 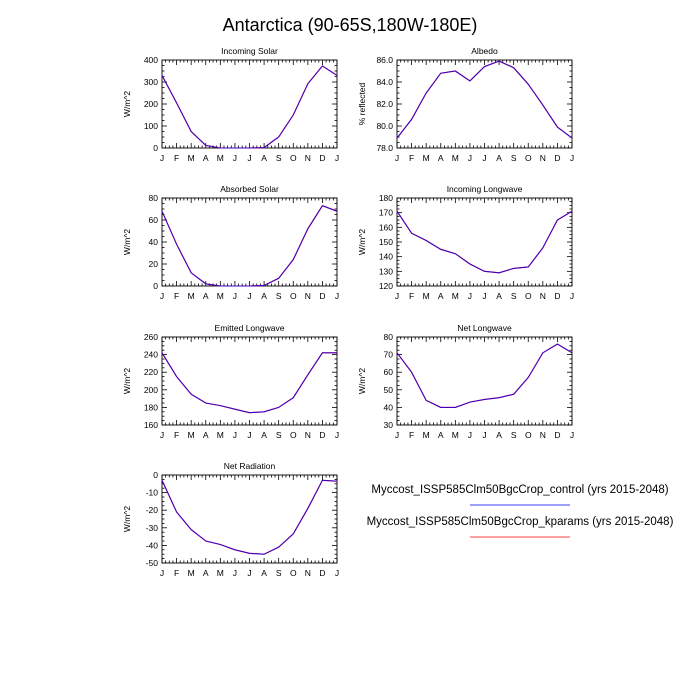 What do you see at coordinates (384, 126) in the screenshot?
I see `y-tick-label: 80.0` at bounding box center [384, 126].